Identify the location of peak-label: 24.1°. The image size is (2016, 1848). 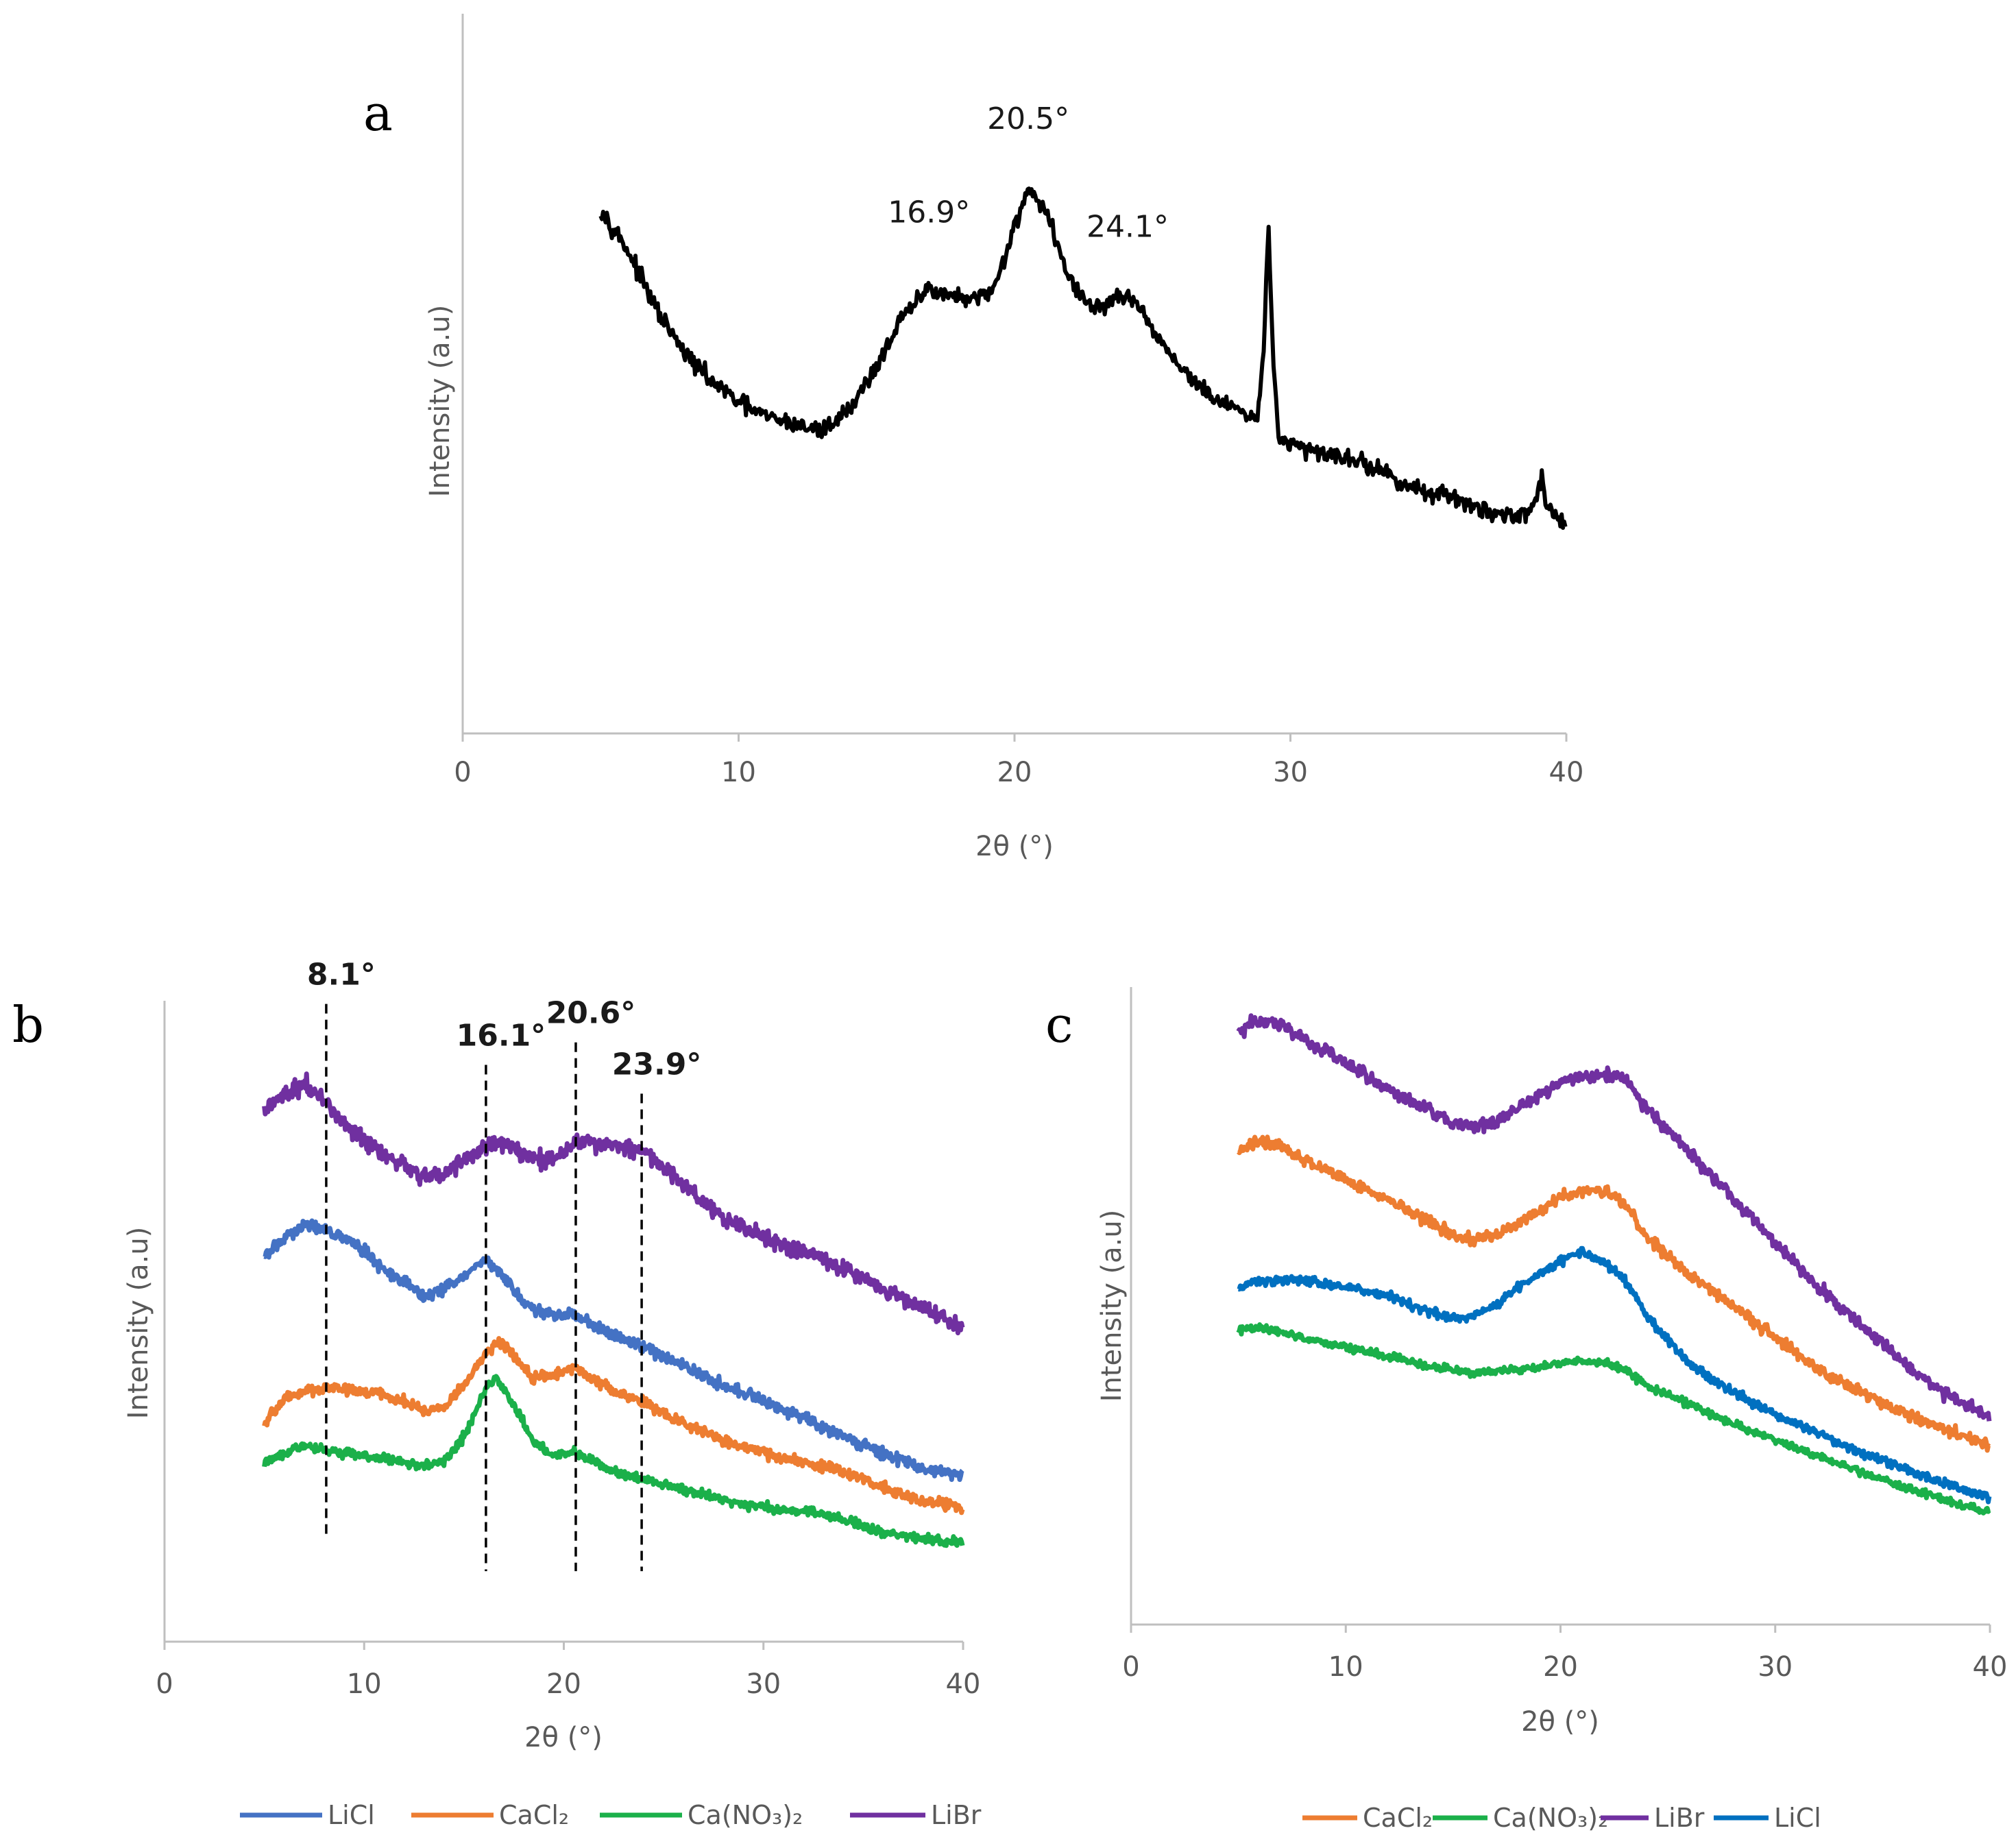
(1127, 227).